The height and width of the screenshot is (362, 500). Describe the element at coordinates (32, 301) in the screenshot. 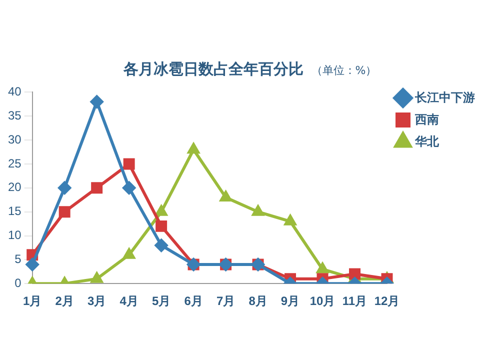

I see `x-tick-label: 1月` at that location.